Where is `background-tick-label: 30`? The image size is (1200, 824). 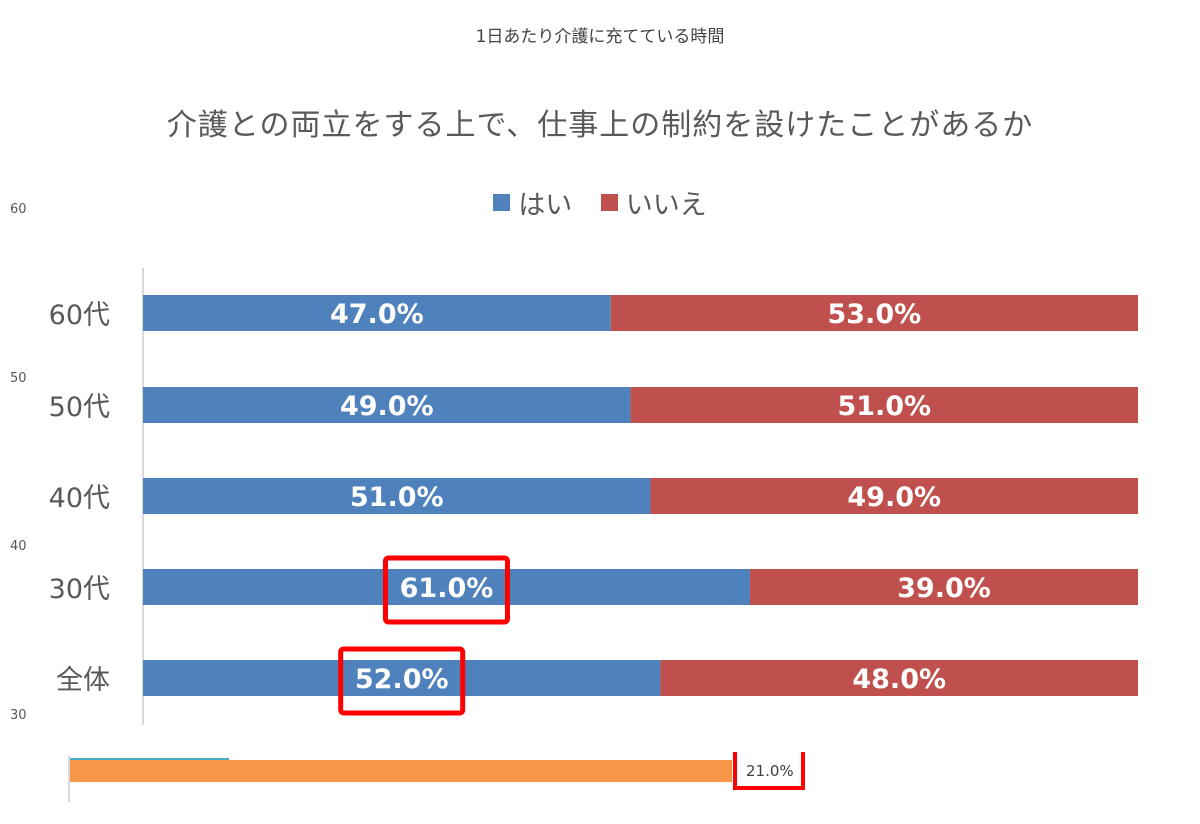 background-tick-label: 30 is located at coordinates (18, 715).